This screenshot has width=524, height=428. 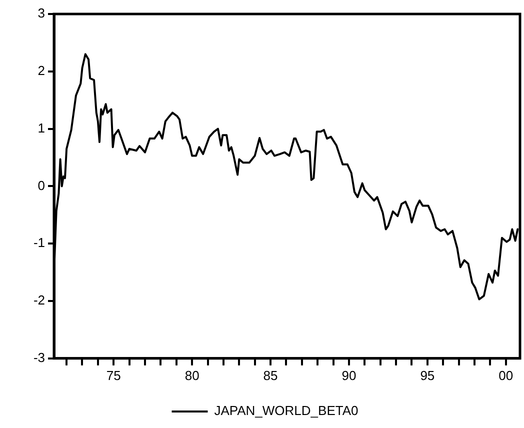 I want to click on x-tick-label: 90, so click(x=349, y=375).